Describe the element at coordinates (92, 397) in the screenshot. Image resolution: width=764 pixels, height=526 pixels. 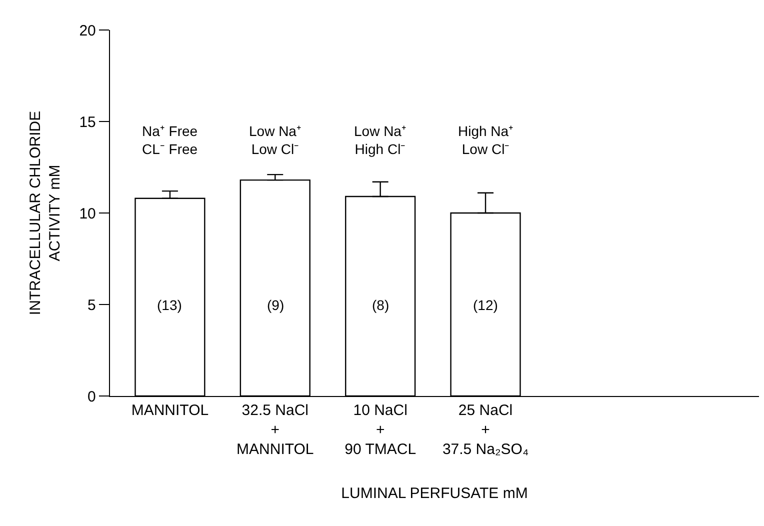
I see `y-tick-label: 0` at that location.